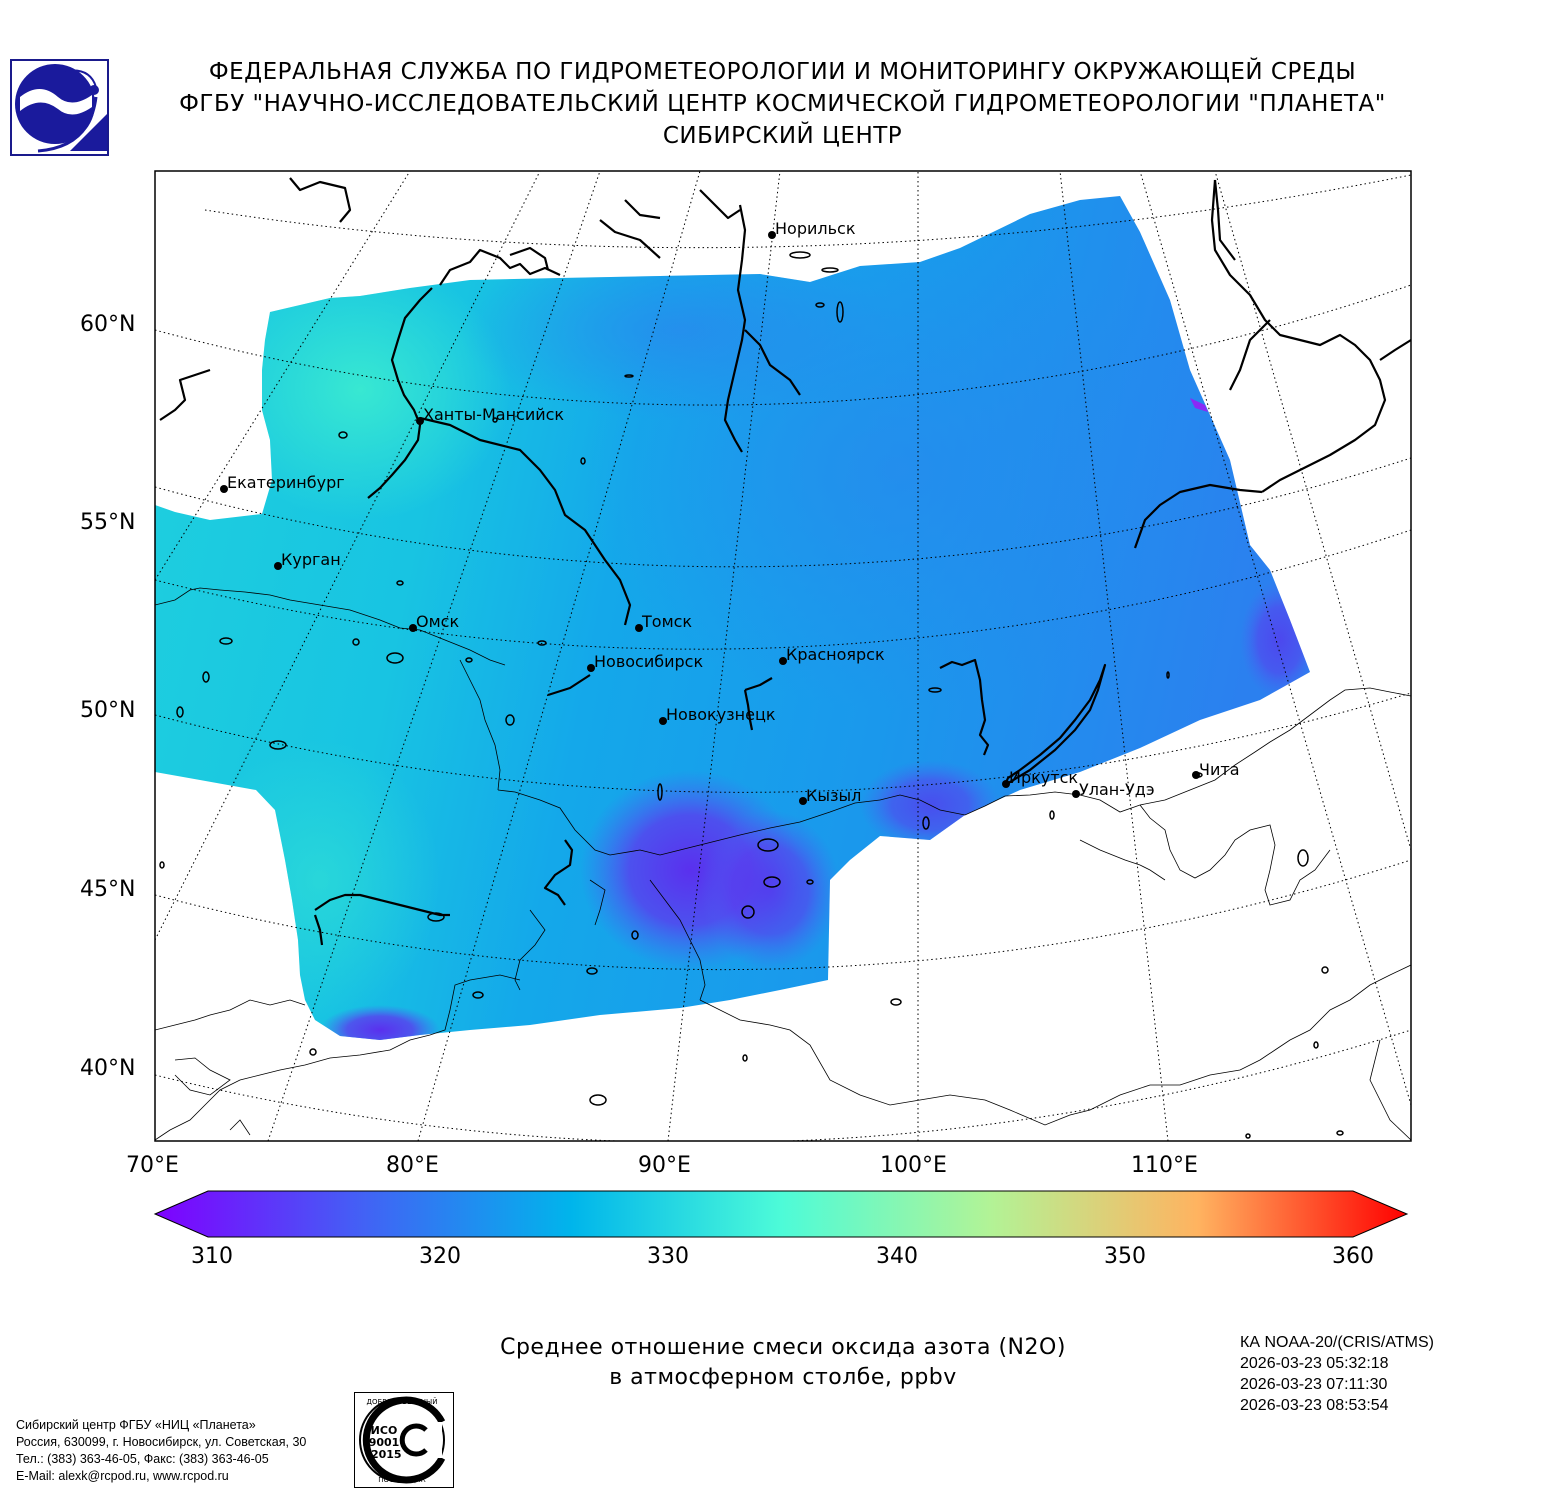 The height and width of the screenshot is (1500, 1550). Describe the element at coordinates (835, 654) in the screenshot. I see `svg-text: Красноярск` at that location.